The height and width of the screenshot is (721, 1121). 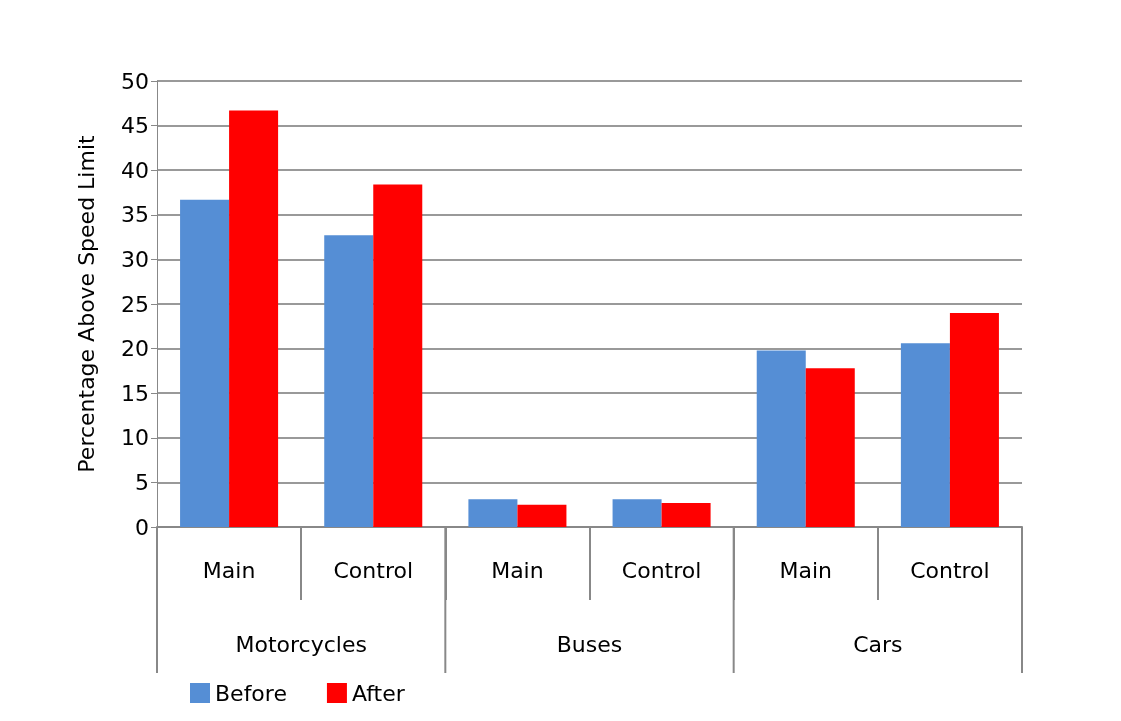 I want to click on y-tick-label: 30, so click(x=135, y=259).